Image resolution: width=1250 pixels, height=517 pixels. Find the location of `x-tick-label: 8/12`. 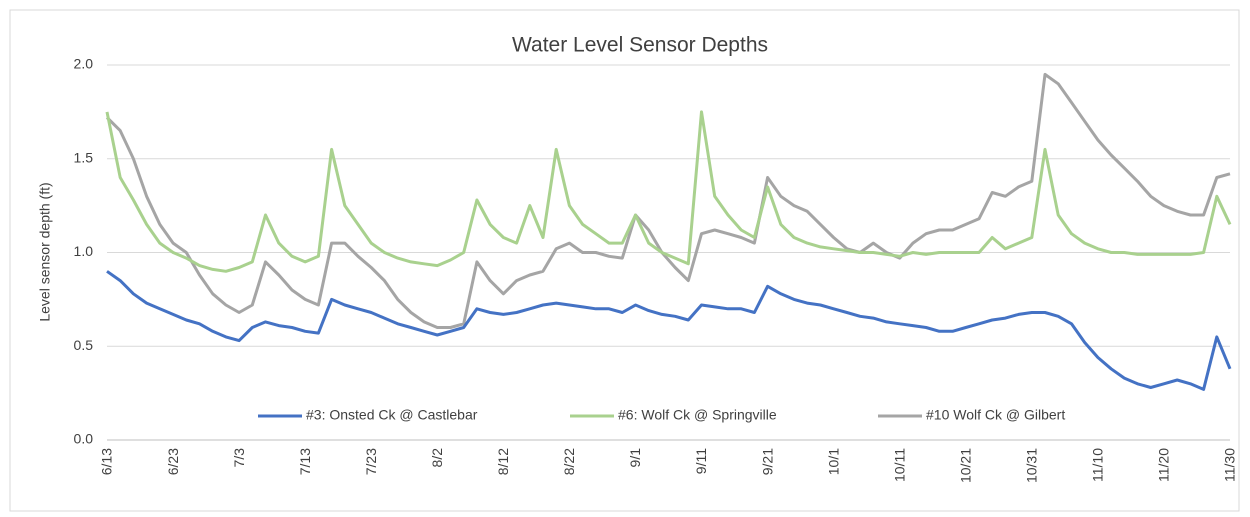

x-tick-label: 8/12 is located at coordinates (503, 461).